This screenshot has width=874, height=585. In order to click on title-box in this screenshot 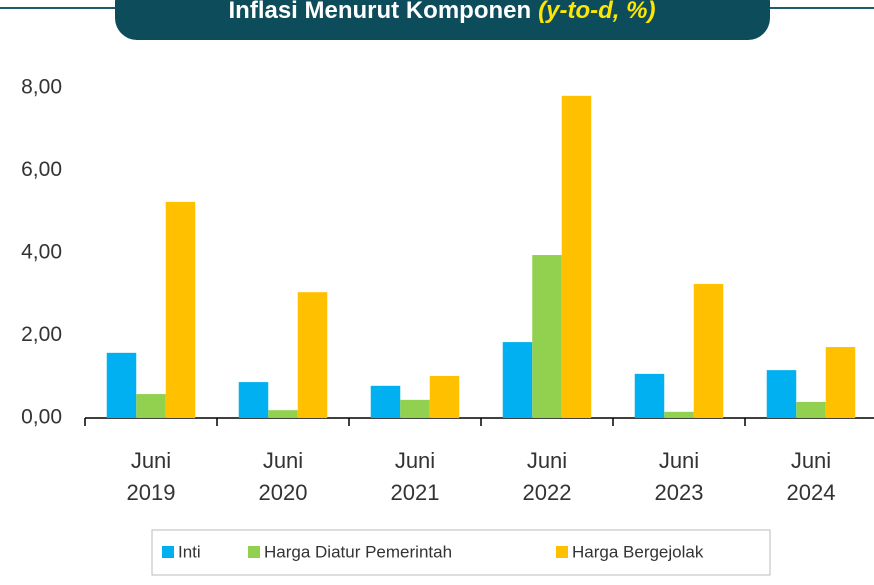, I will do `click(442, 20)`.